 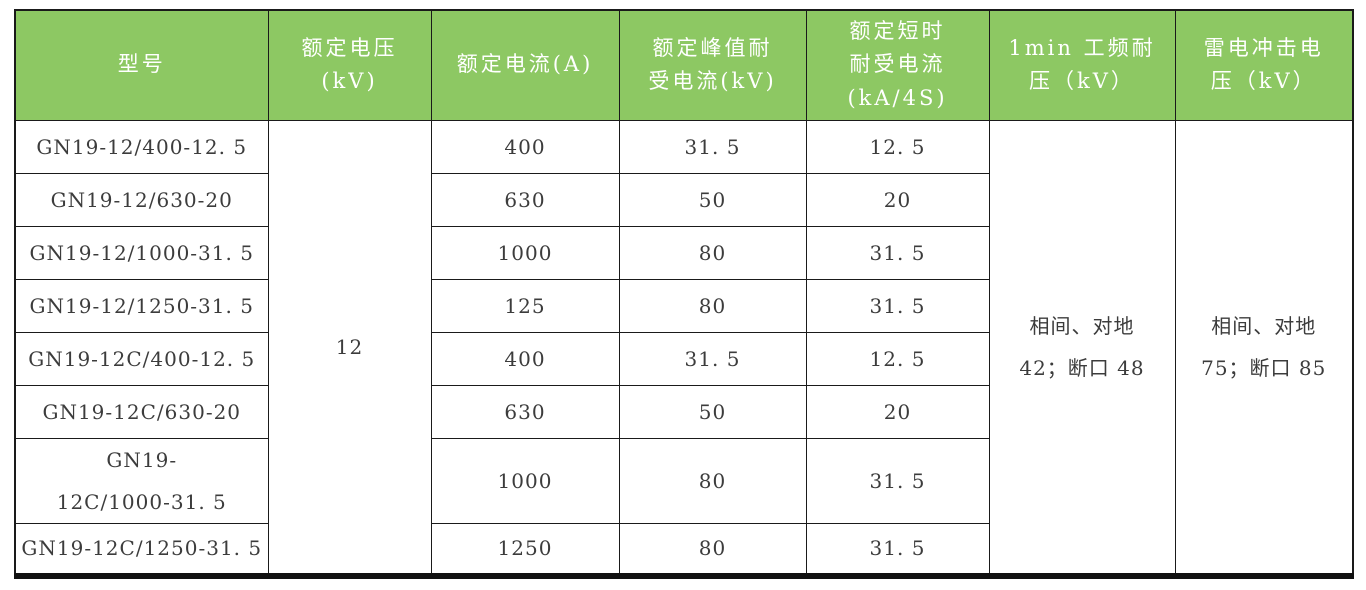 I want to click on lightning-impulse-cell: 相间、对地 75；断口 85, so click(x=1264, y=348).